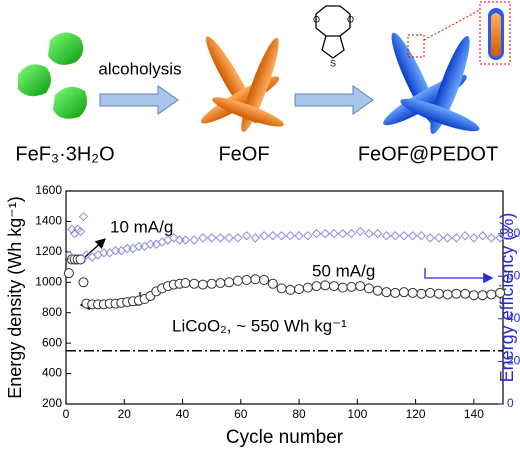  I want to click on annotation-arrow, so click(94, 248).